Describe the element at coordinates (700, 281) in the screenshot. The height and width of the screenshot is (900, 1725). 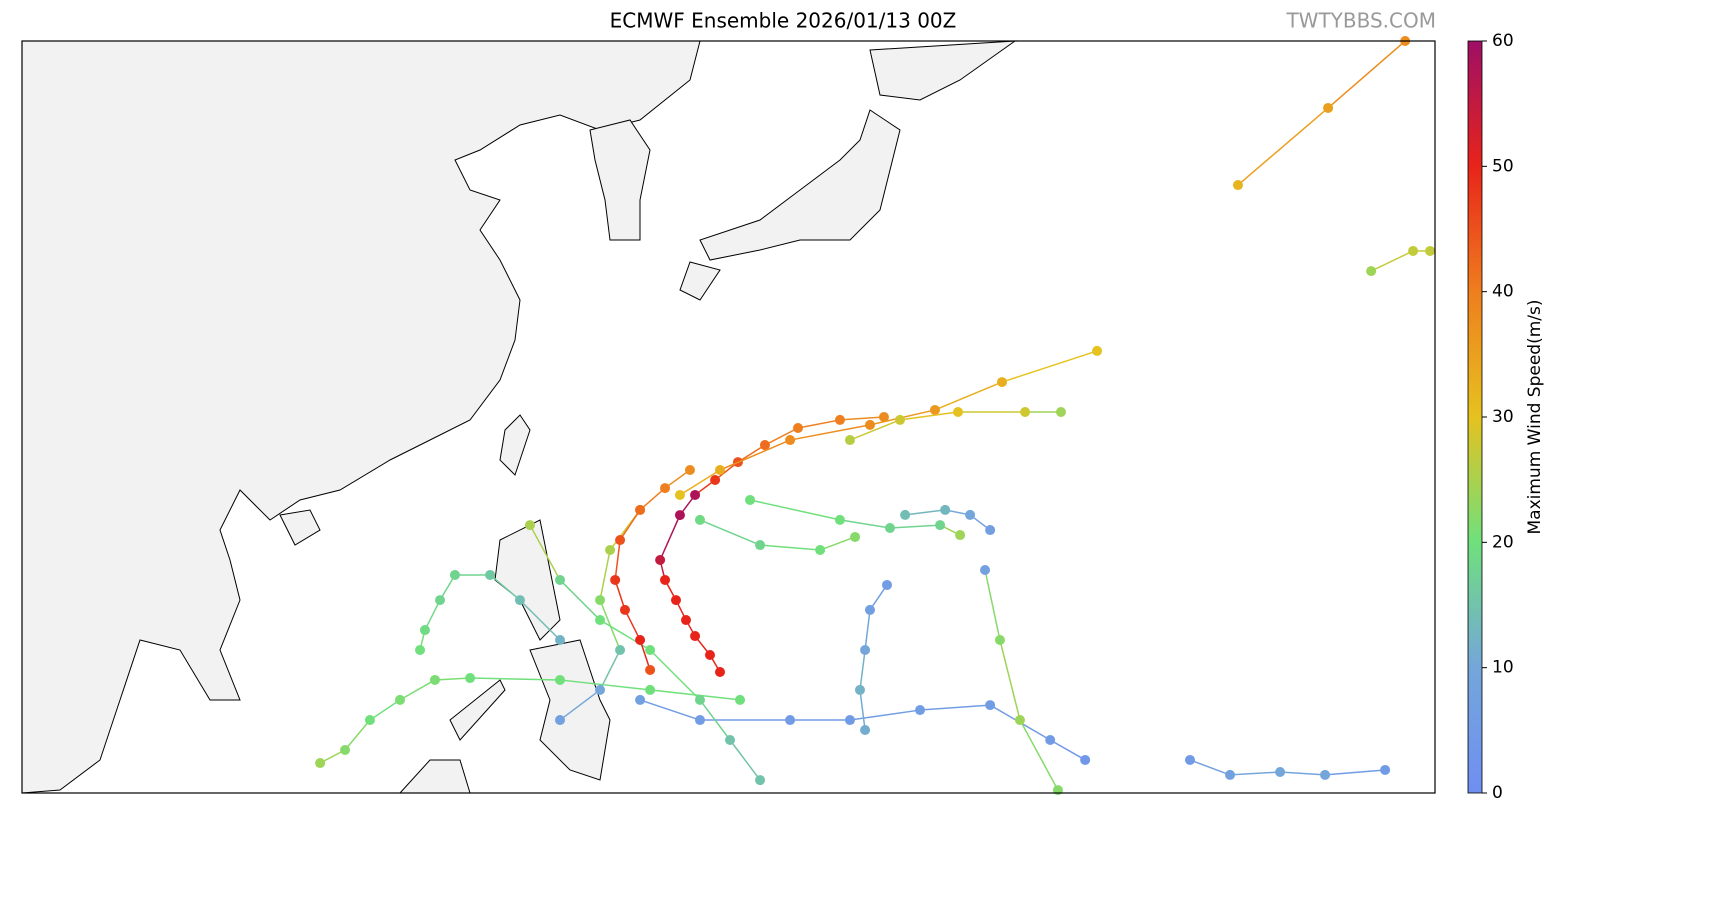
I see `kyushu` at that location.